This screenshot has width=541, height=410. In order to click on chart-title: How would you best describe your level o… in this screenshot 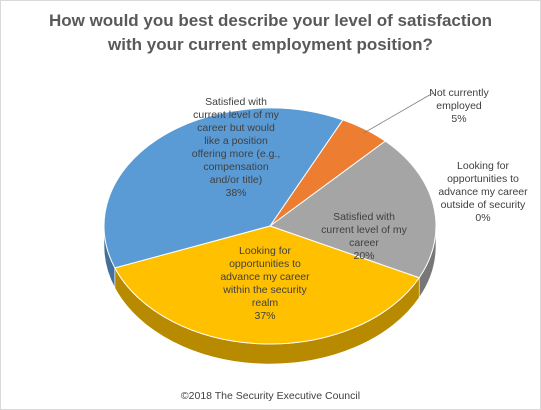, I will do `click(270, 33)`.